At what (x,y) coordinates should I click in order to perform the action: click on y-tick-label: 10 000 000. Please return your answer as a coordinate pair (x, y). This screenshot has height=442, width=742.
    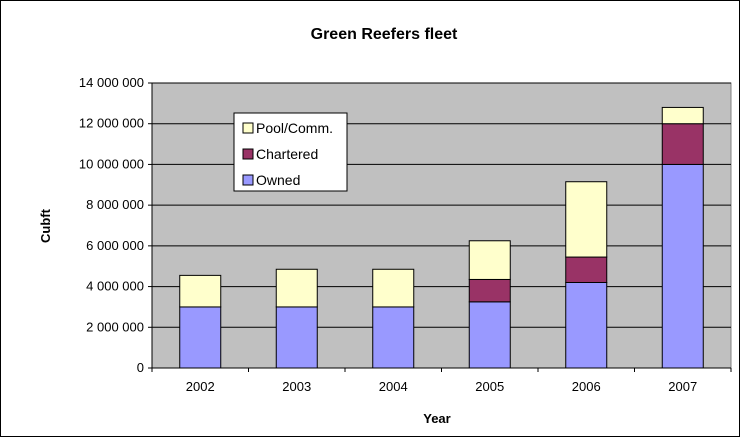
    Looking at the image, I should click on (111, 163).